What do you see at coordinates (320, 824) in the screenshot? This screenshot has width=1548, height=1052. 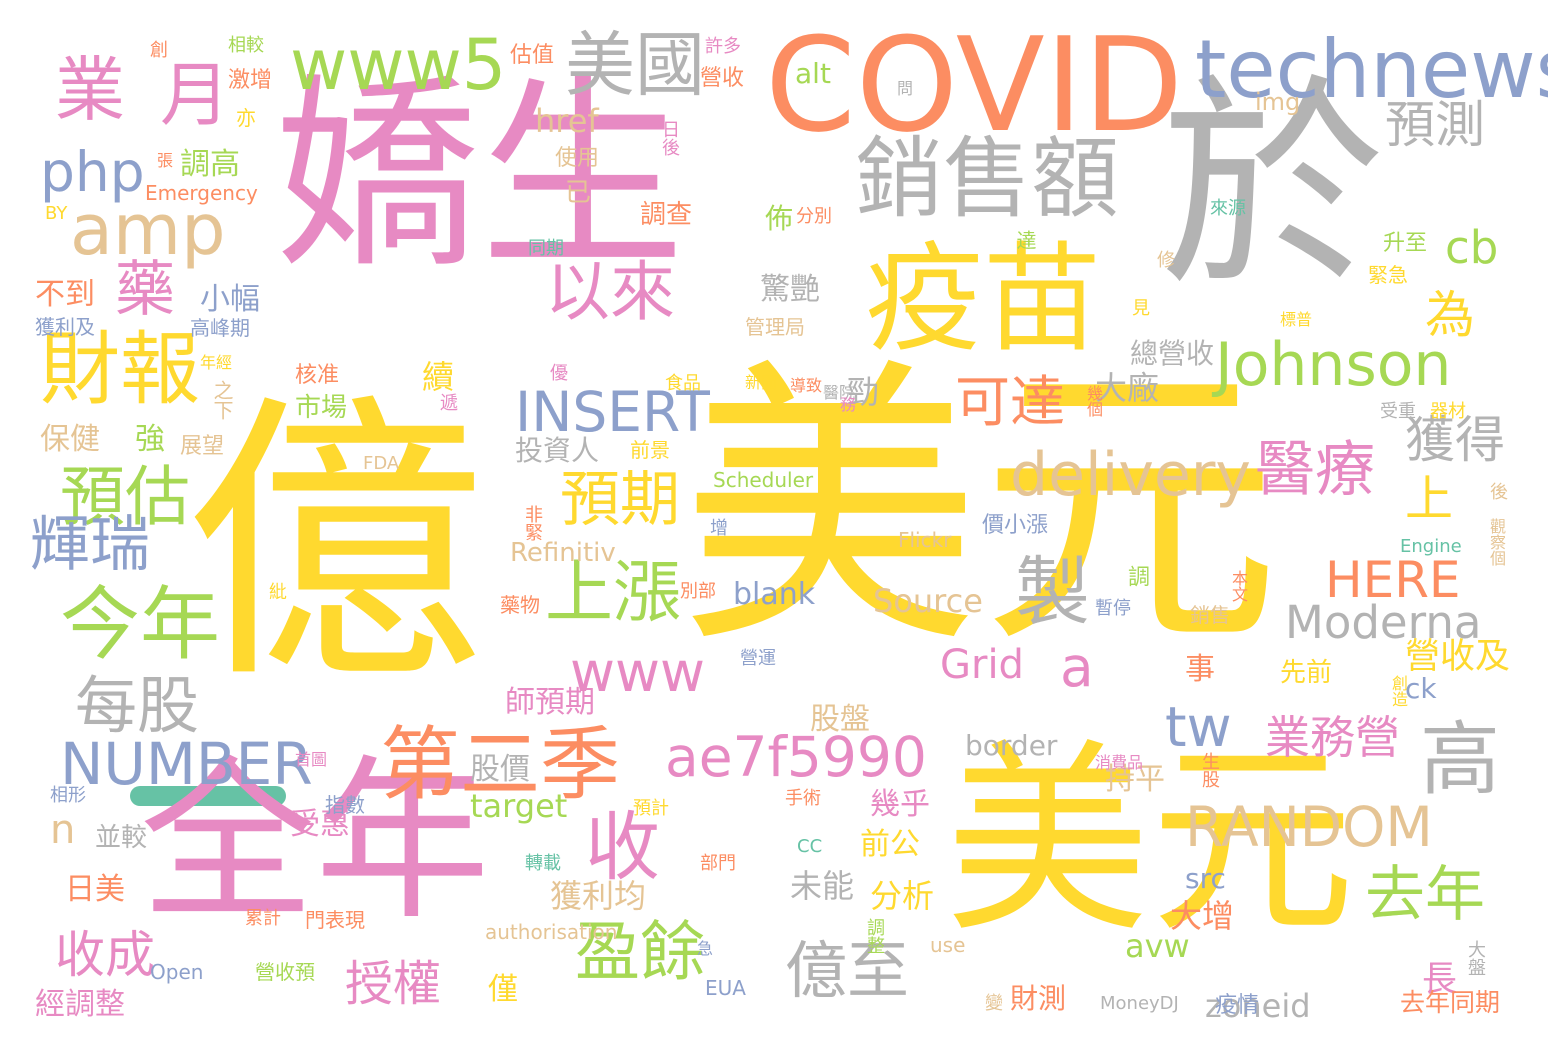 I see `cloud-word-118: 受惠` at bounding box center [320, 824].